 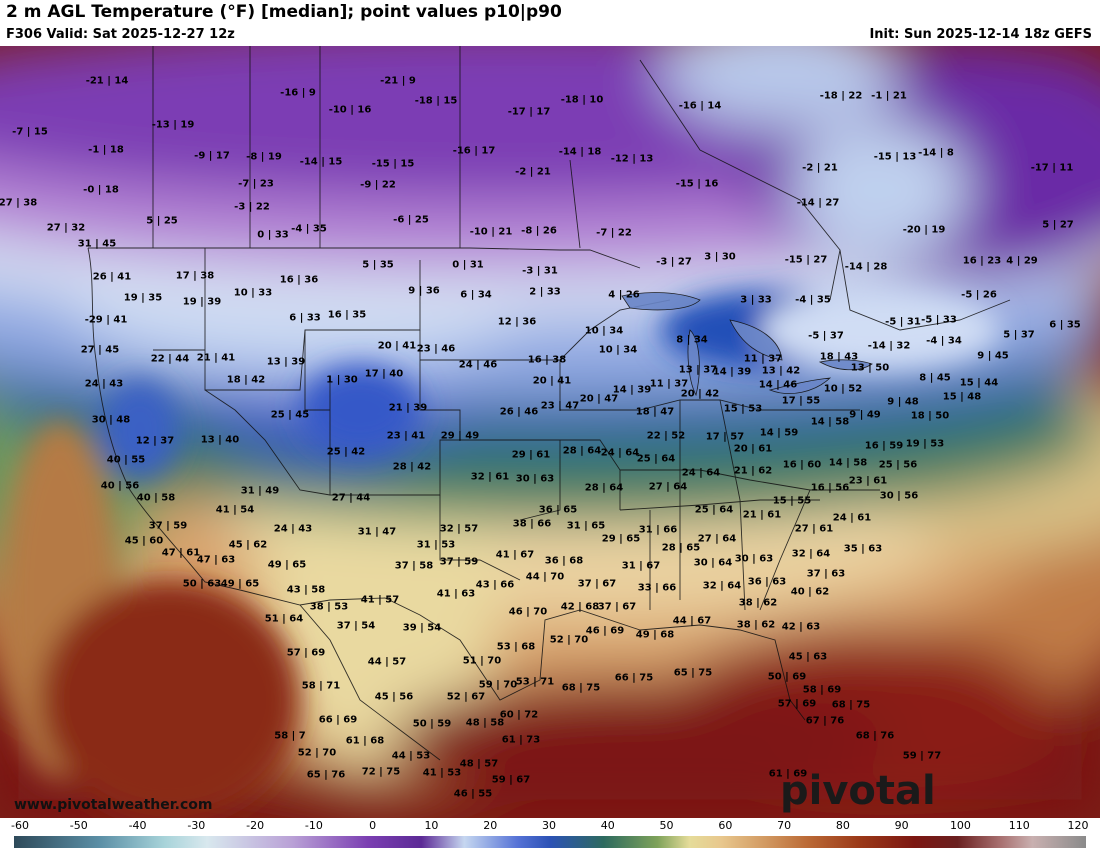 What do you see at coordinates (979, 295) in the screenshot?
I see `point-value: -5 | 26` at bounding box center [979, 295].